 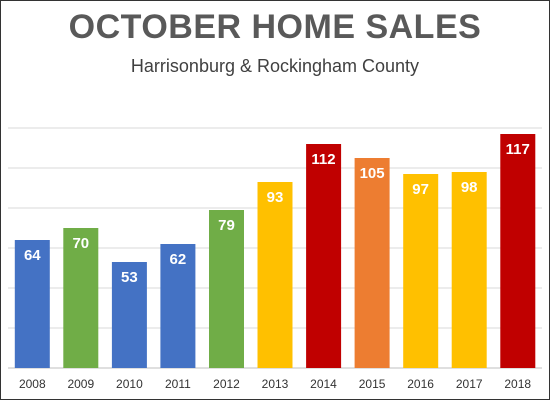 I want to click on bar-2011, so click(x=178, y=306).